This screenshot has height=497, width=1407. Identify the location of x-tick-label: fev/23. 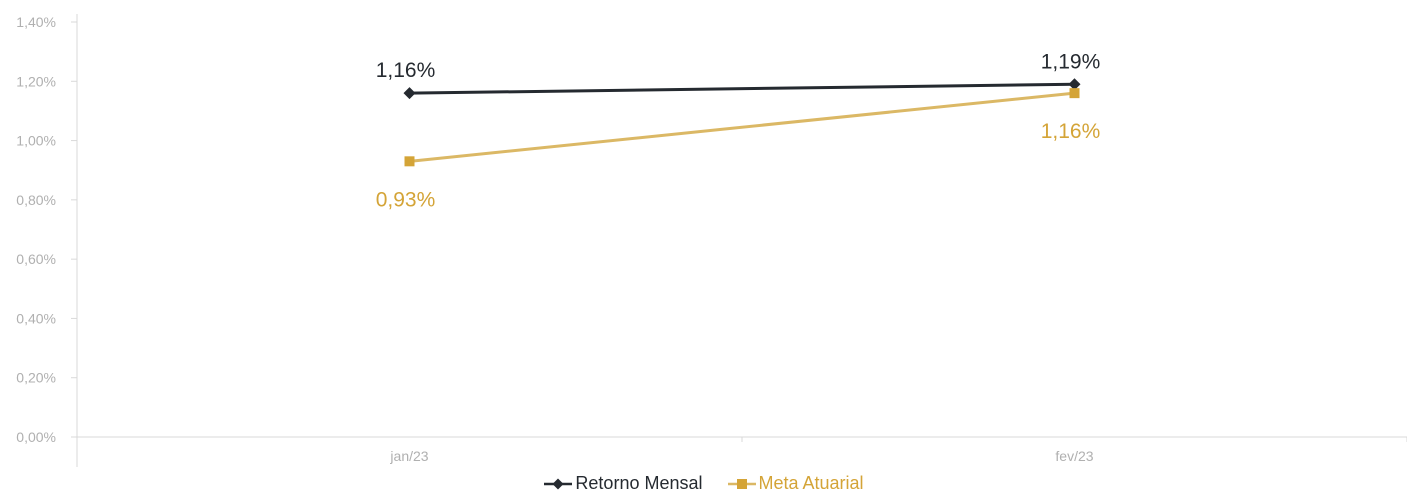
(1074, 456).